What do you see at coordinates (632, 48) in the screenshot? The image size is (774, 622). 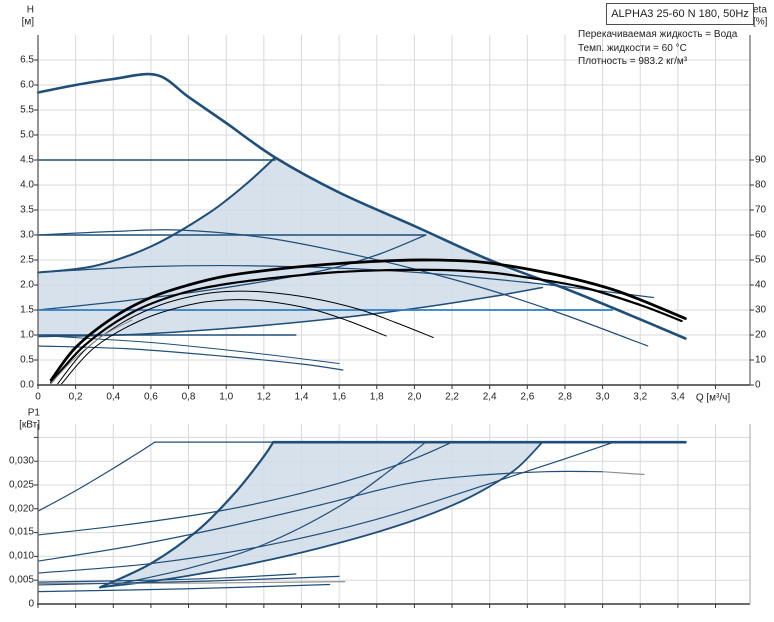 I see `condition-temperature: Темп. жидкости = 60 °C` at bounding box center [632, 48].